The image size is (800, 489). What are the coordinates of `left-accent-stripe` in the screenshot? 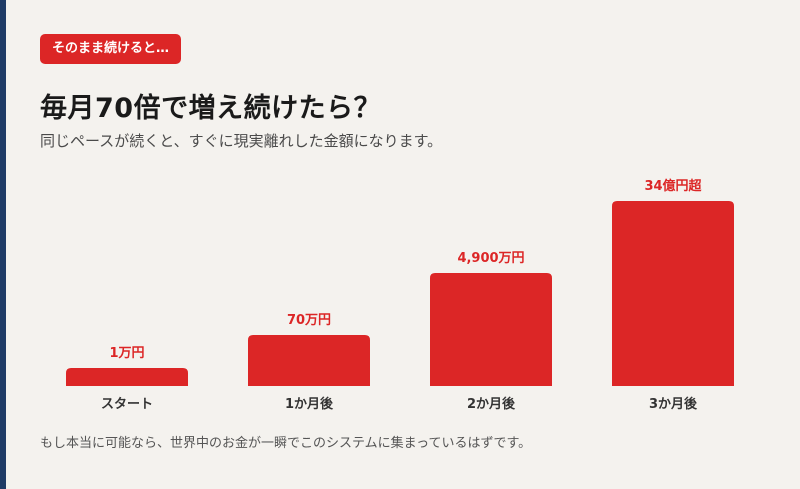 It's located at (3, 244).